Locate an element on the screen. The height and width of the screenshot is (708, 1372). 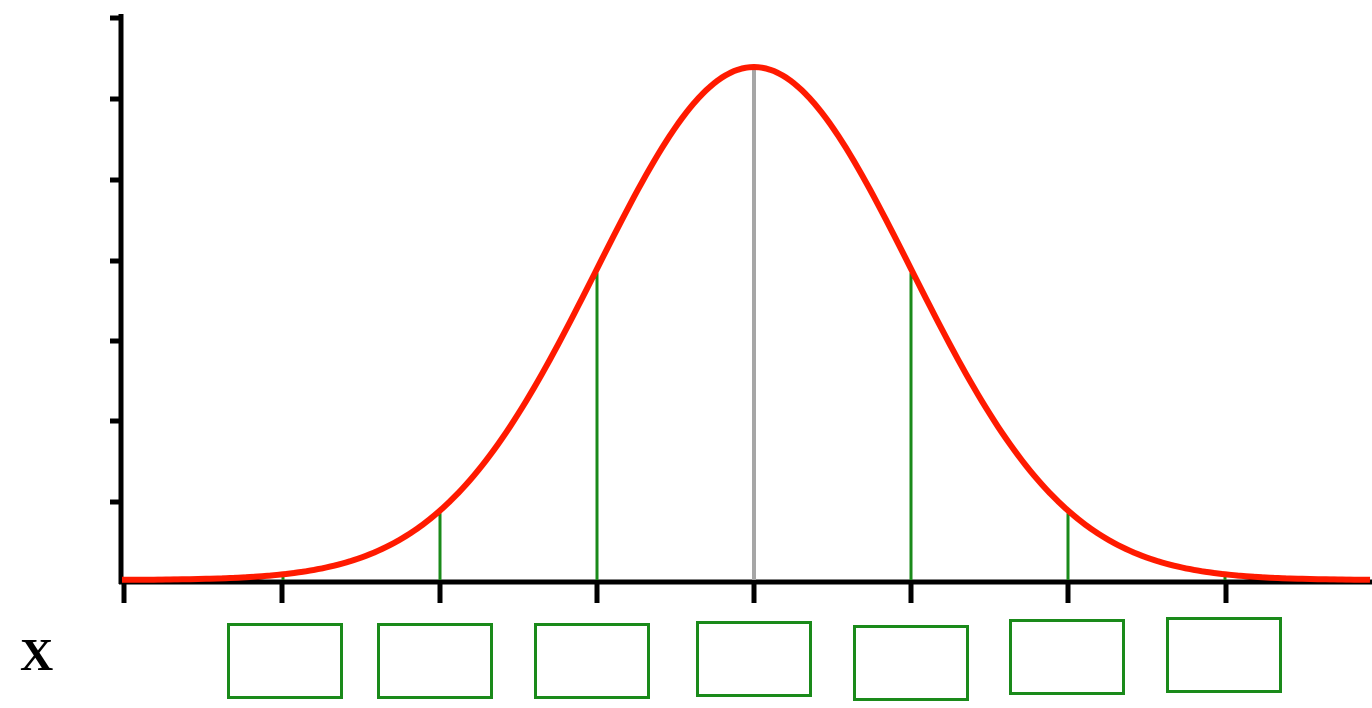
x-axis-label: X is located at coordinates (37, 654).